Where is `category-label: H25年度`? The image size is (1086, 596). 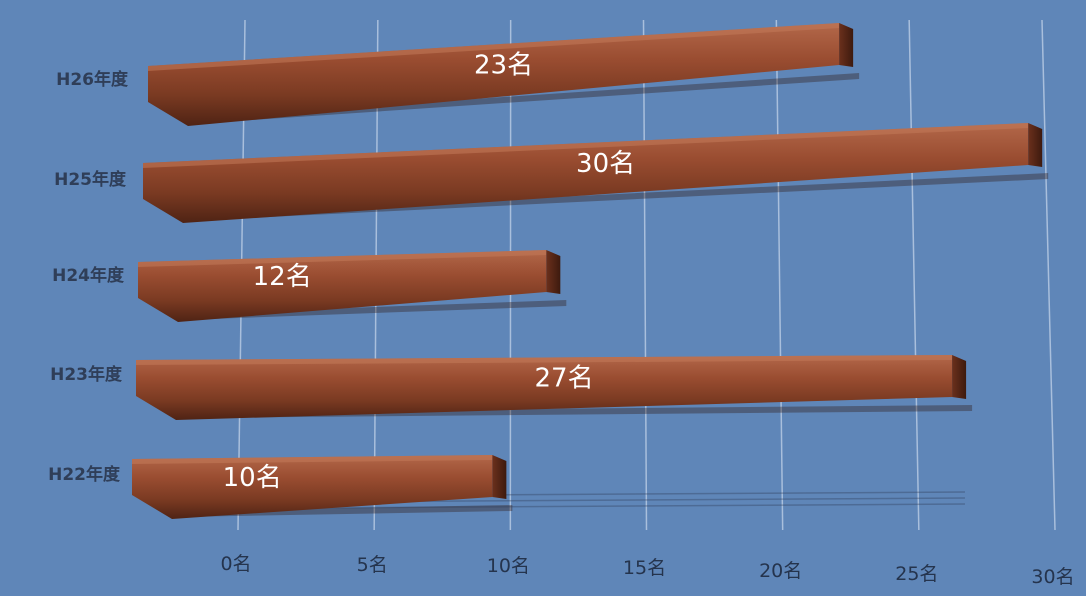 category-label: H25年度 is located at coordinates (90, 179).